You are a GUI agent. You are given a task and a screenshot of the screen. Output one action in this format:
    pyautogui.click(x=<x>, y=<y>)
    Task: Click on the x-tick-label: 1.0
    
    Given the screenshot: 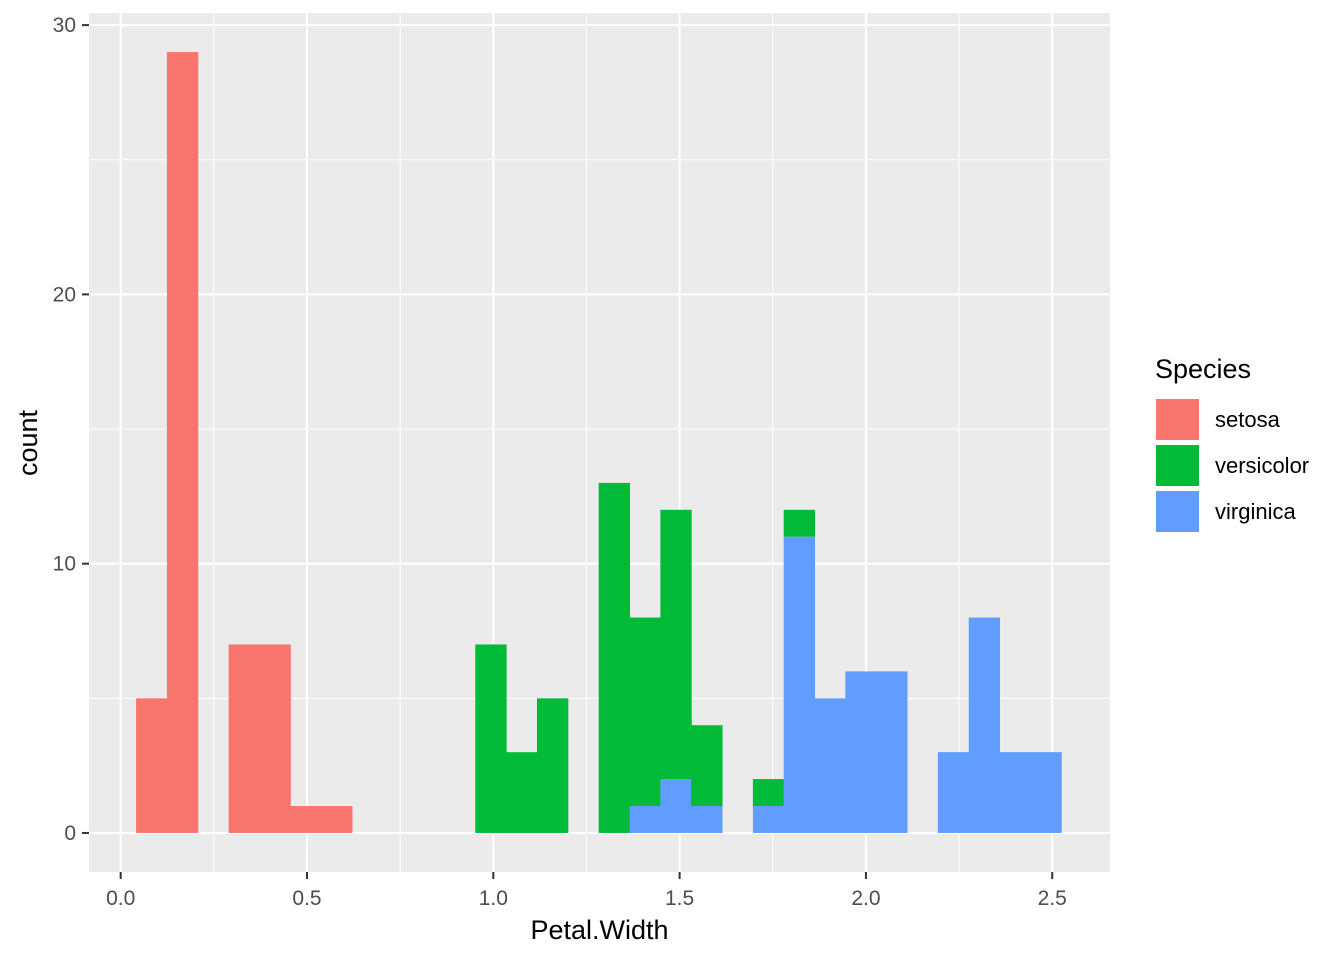 What is the action you would take?
    pyautogui.click(x=493, y=898)
    